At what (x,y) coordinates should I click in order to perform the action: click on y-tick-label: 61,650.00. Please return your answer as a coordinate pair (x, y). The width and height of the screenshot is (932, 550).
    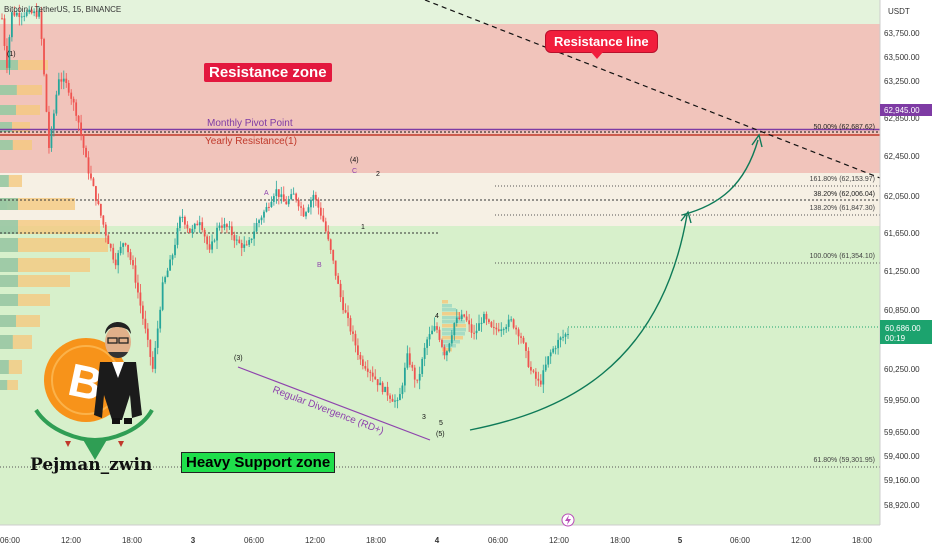
    Looking at the image, I should click on (902, 233).